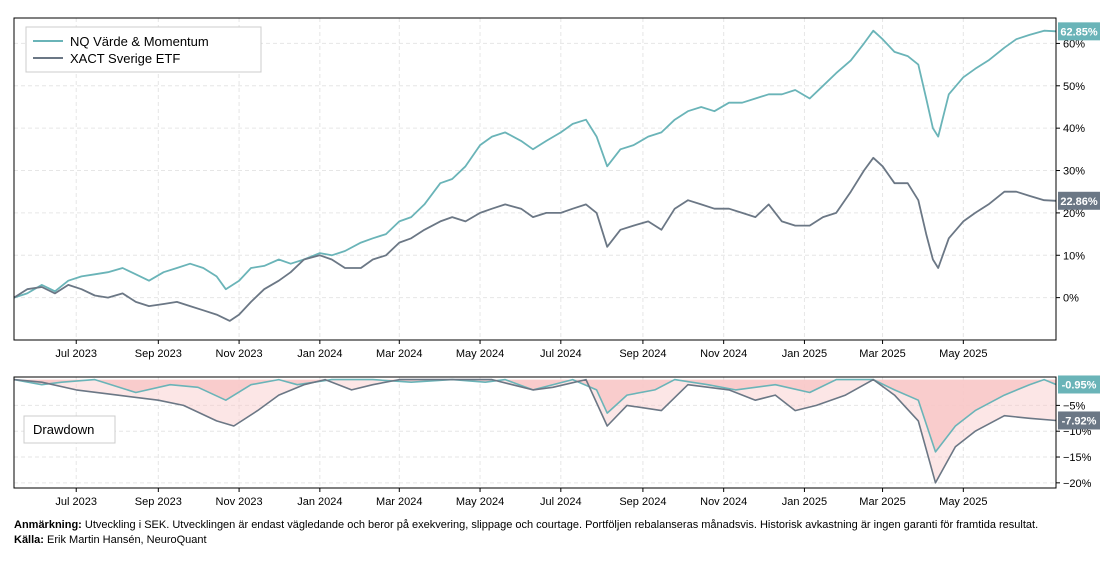  What do you see at coordinates (76, 502) in the screenshot?
I see `drawdown-x-tick-label: Jul 2023` at bounding box center [76, 502].